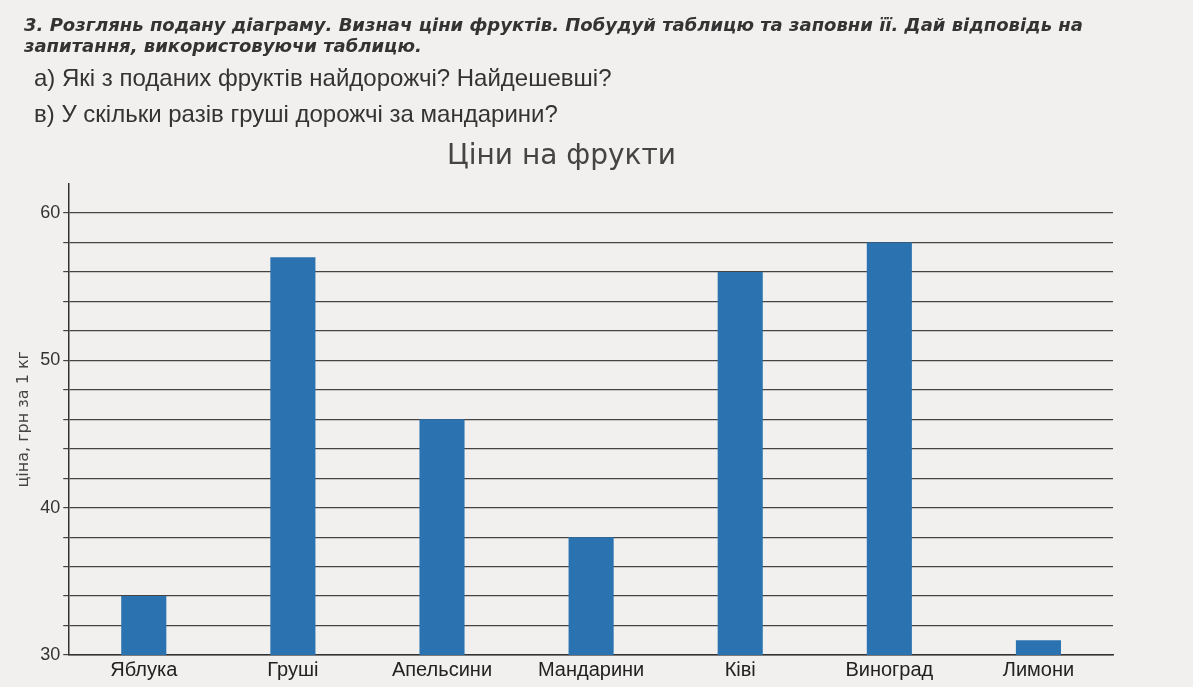 The height and width of the screenshot is (687, 1193). I want to click on text: в) У скільки разів груші дорожчі за мандарини?, so click(296, 114).